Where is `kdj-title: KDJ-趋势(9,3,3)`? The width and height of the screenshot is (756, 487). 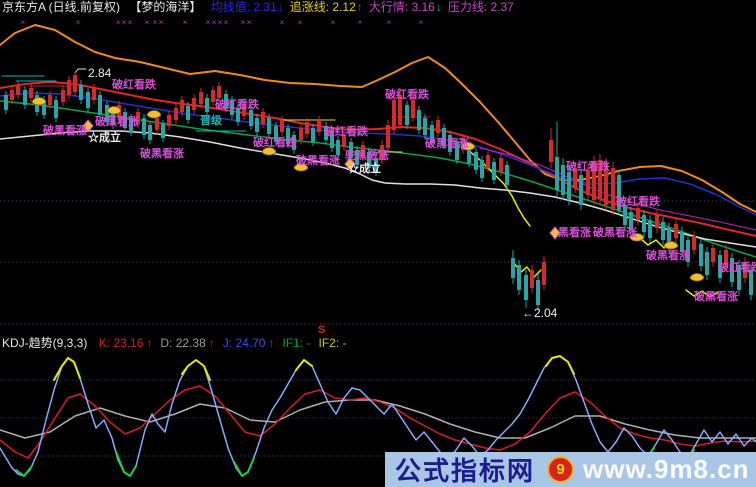 kdj-title: KDJ-趋势(9,3,3) is located at coordinates (45, 343).